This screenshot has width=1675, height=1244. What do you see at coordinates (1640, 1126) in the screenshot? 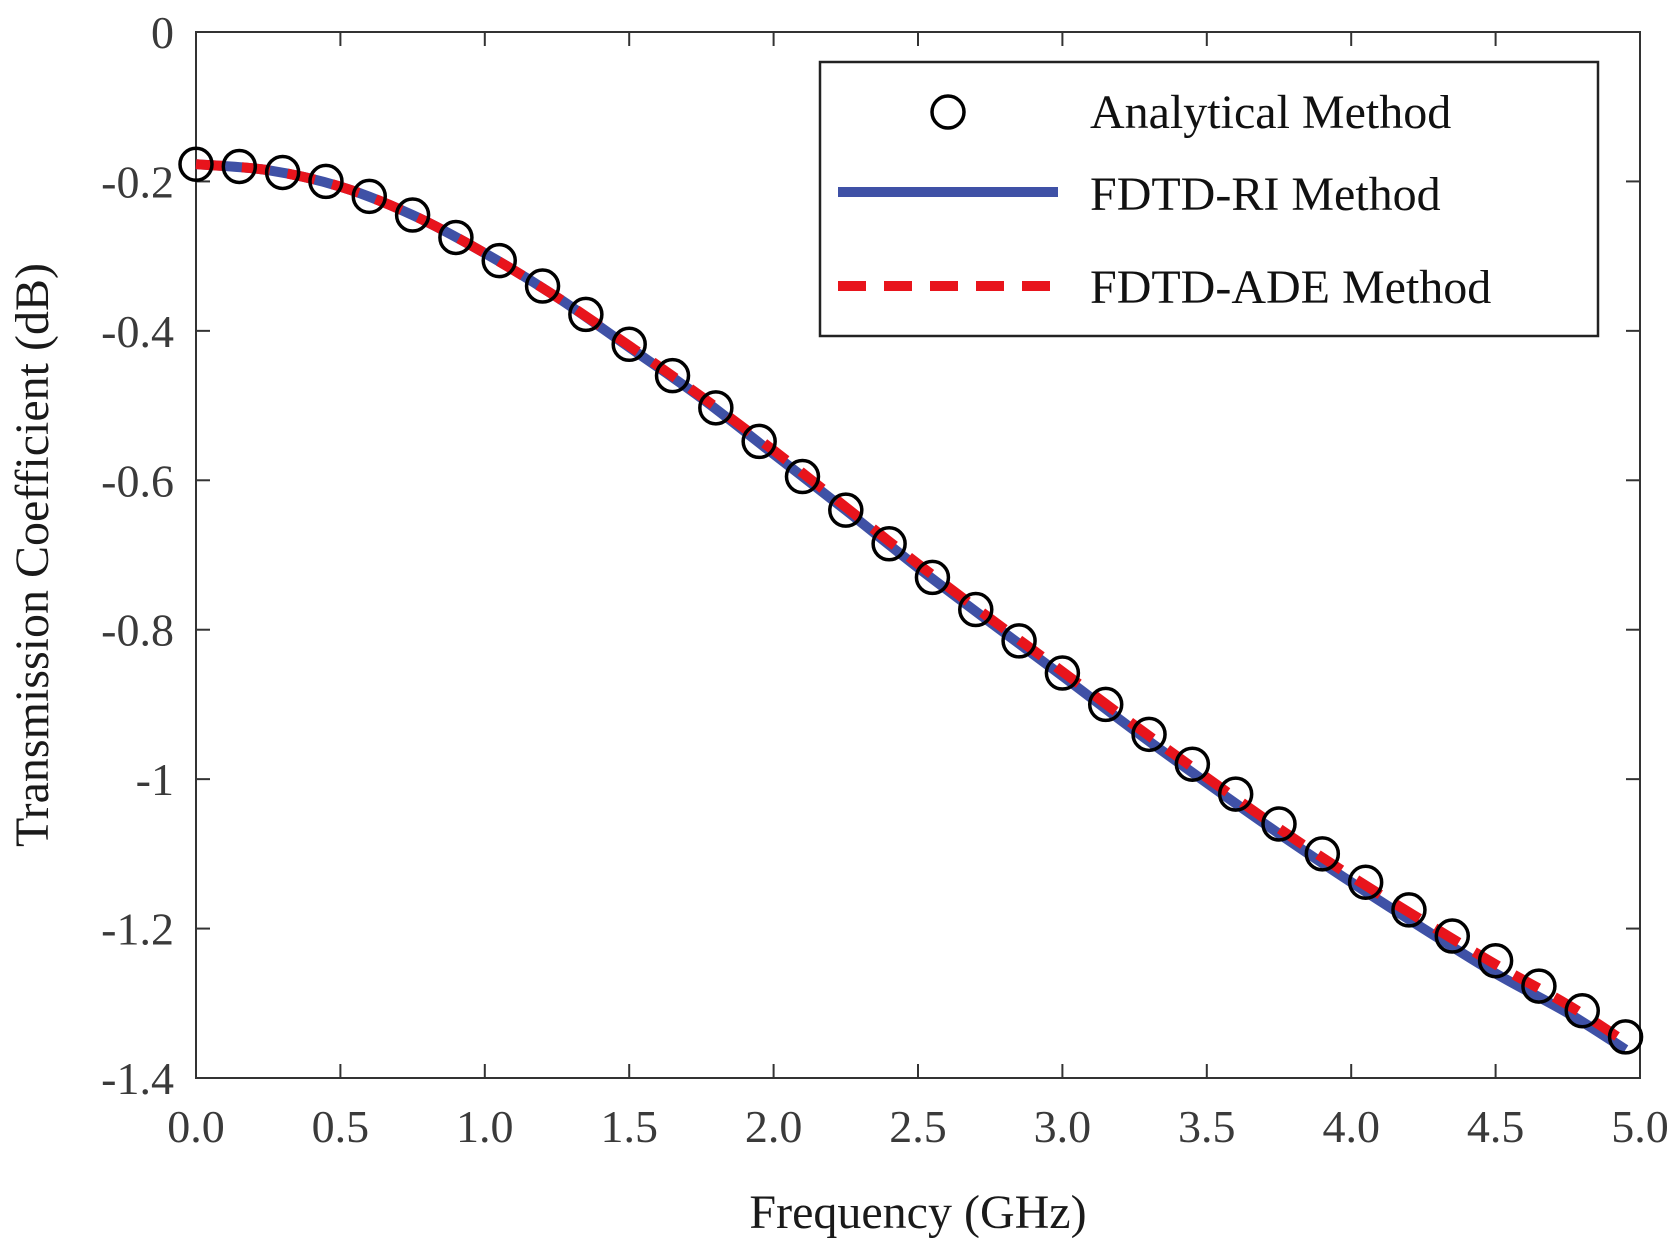
I see `x-tick-label: 5.0` at bounding box center [1640, 1126].